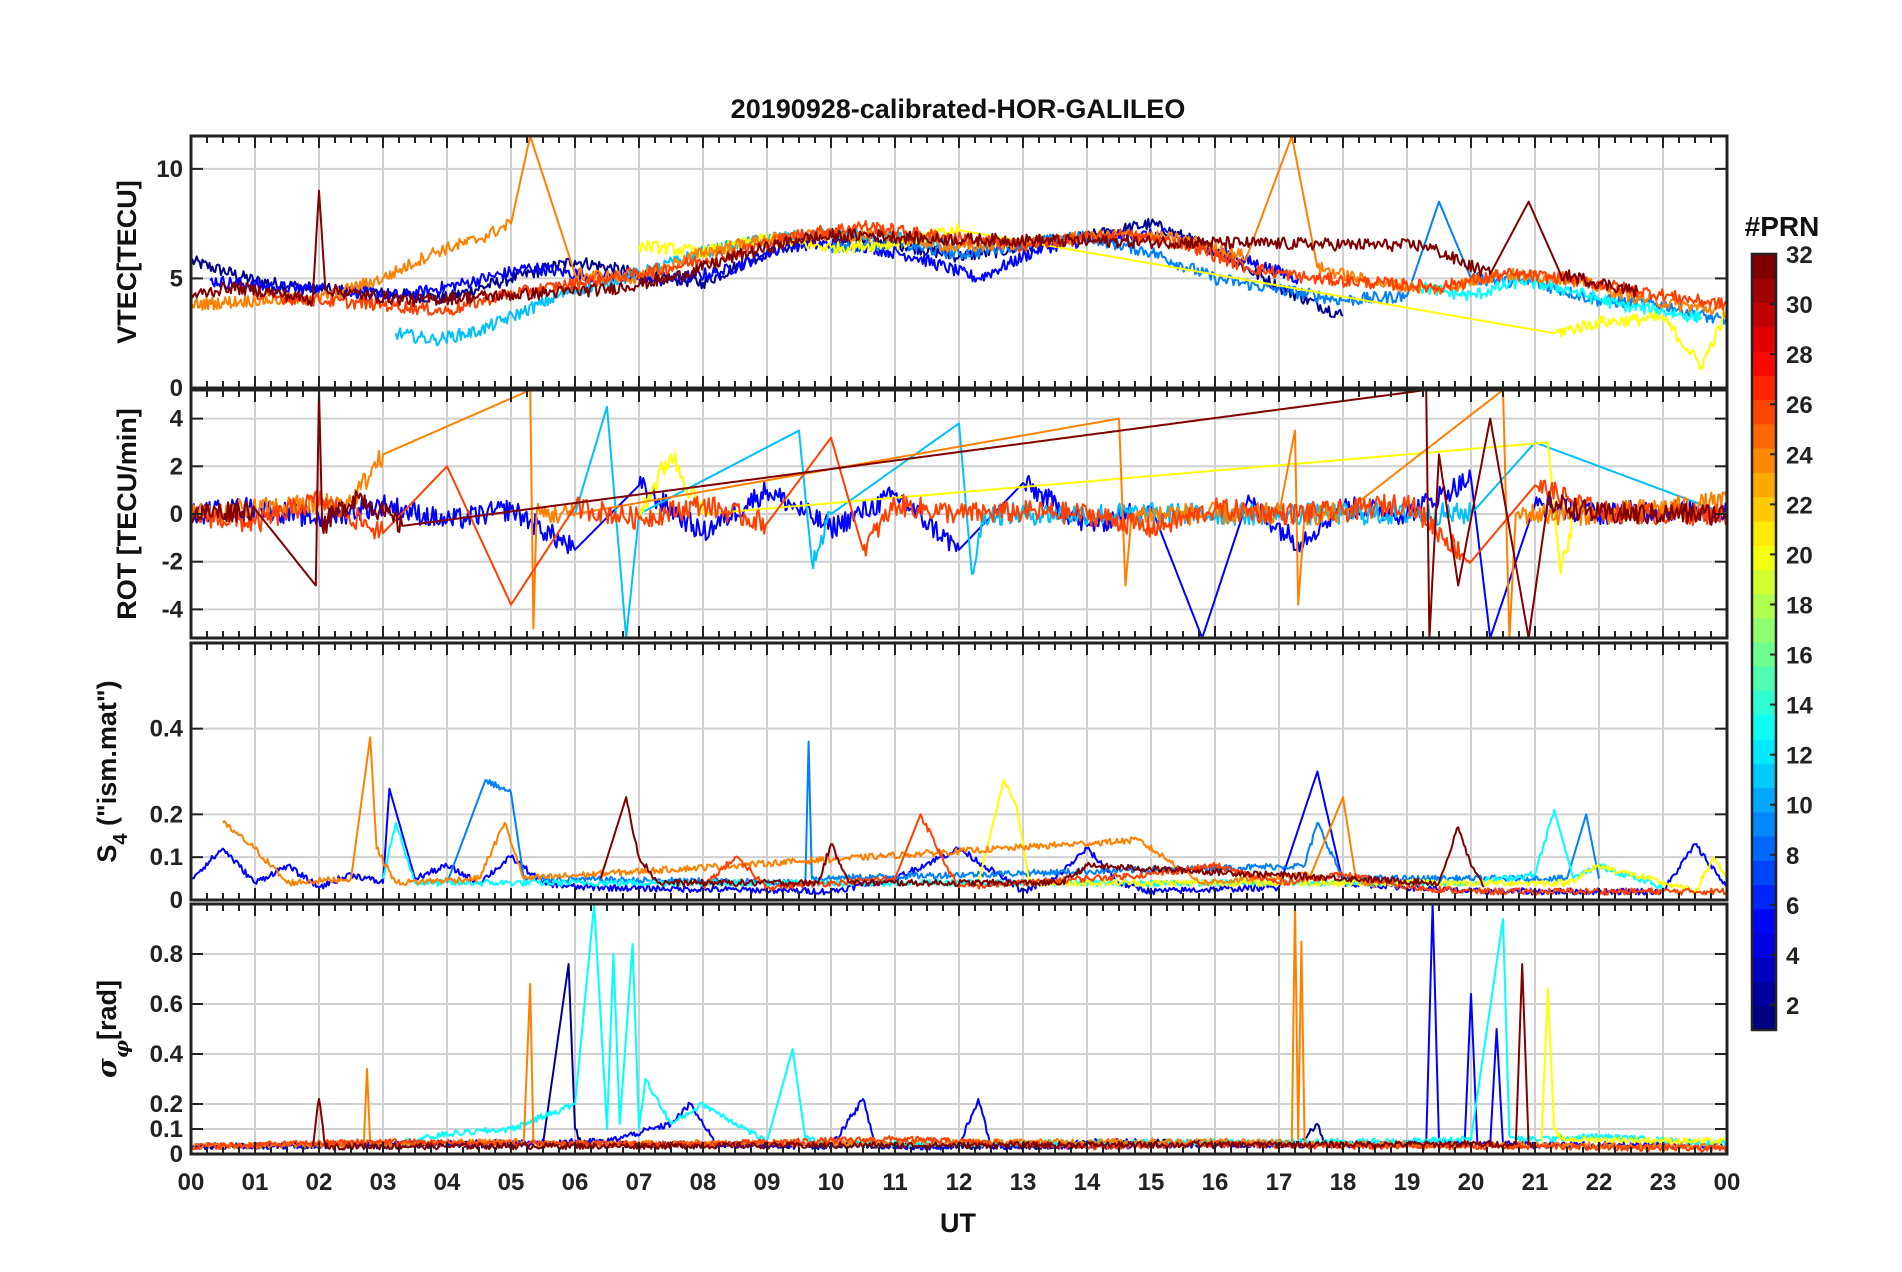 Image resolution: width=1902 pixels, height=1272 pixels. I want to click on y-tick-label: 10, so click(169, 169).